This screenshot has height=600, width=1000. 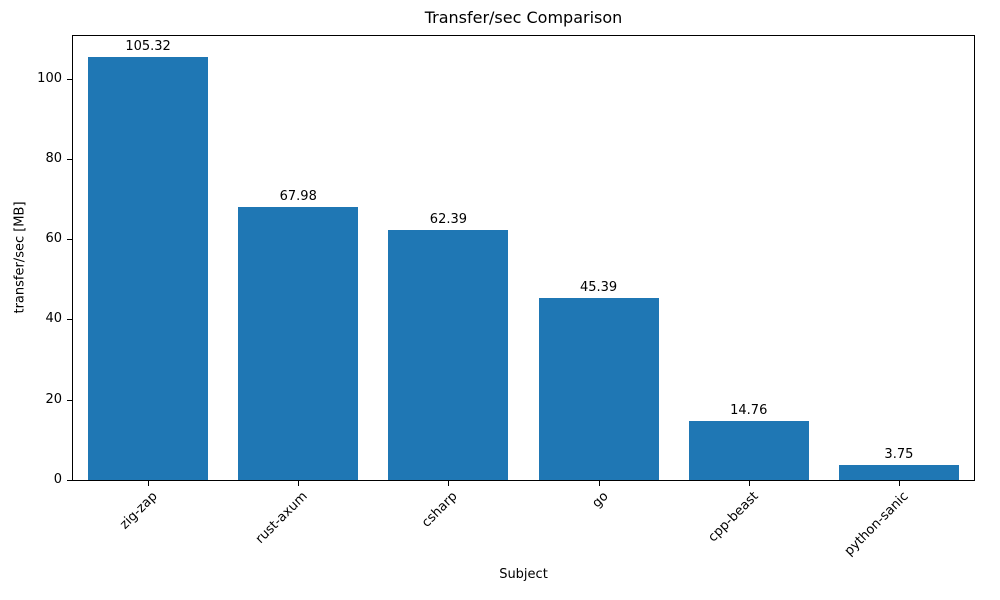 I want to click on y-tick-label: 60, so click(x=53, y=239).